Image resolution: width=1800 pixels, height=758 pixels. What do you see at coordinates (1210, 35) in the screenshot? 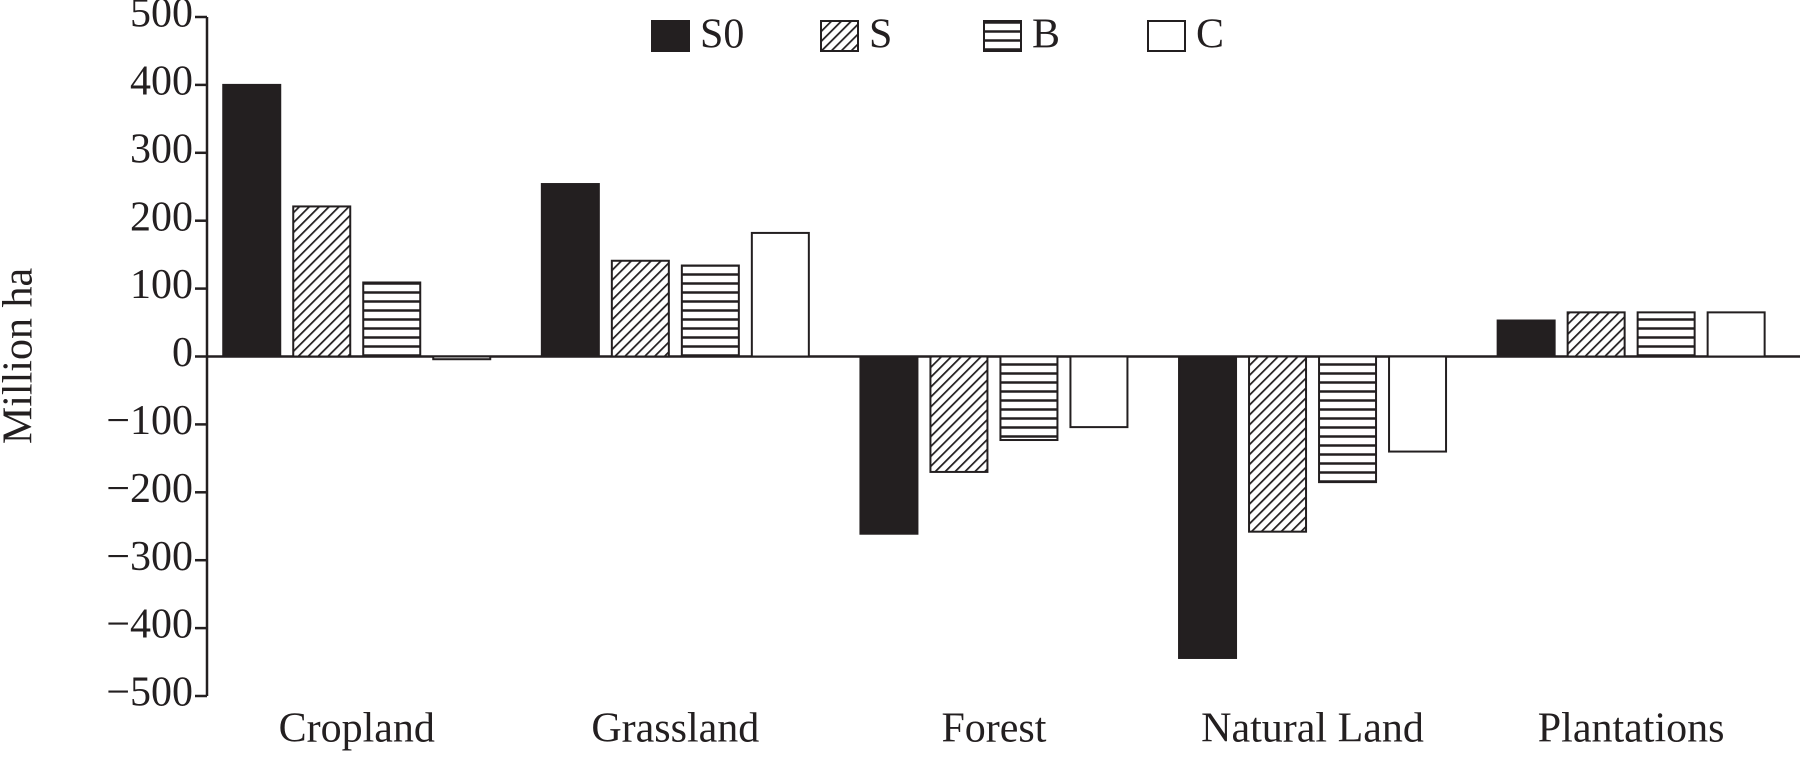
I see `legend-label: C` at bounding box center [1210, 35].